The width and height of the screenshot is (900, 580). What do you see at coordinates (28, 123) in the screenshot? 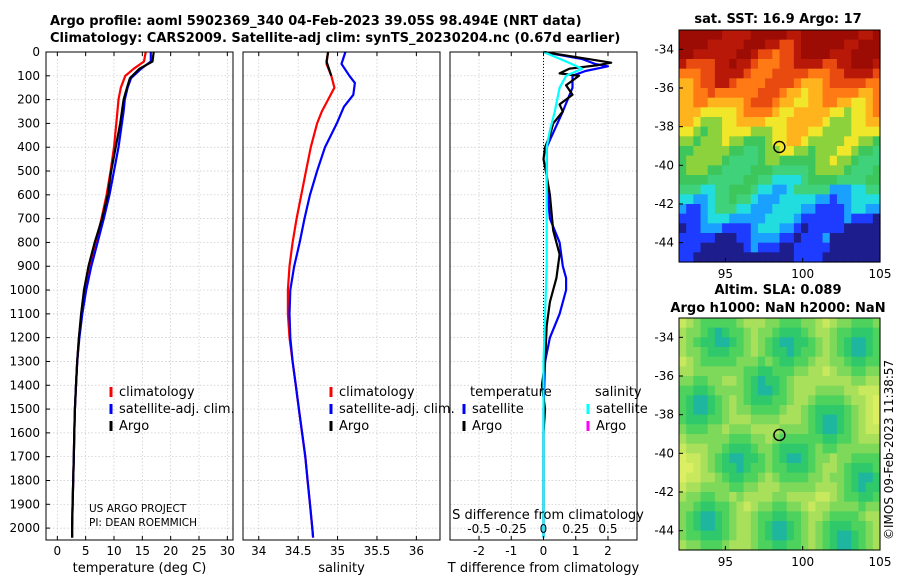
I see `ytick-label: 300` at bounding box center [28, 123].